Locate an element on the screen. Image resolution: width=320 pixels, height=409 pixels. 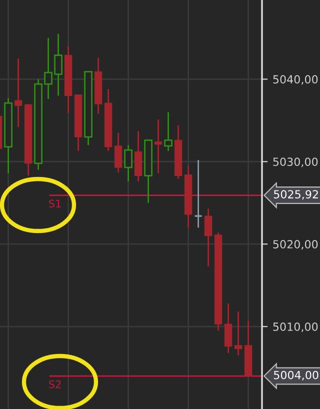
y-tick-label: 5020,00 is located at coordinates (295, 245).